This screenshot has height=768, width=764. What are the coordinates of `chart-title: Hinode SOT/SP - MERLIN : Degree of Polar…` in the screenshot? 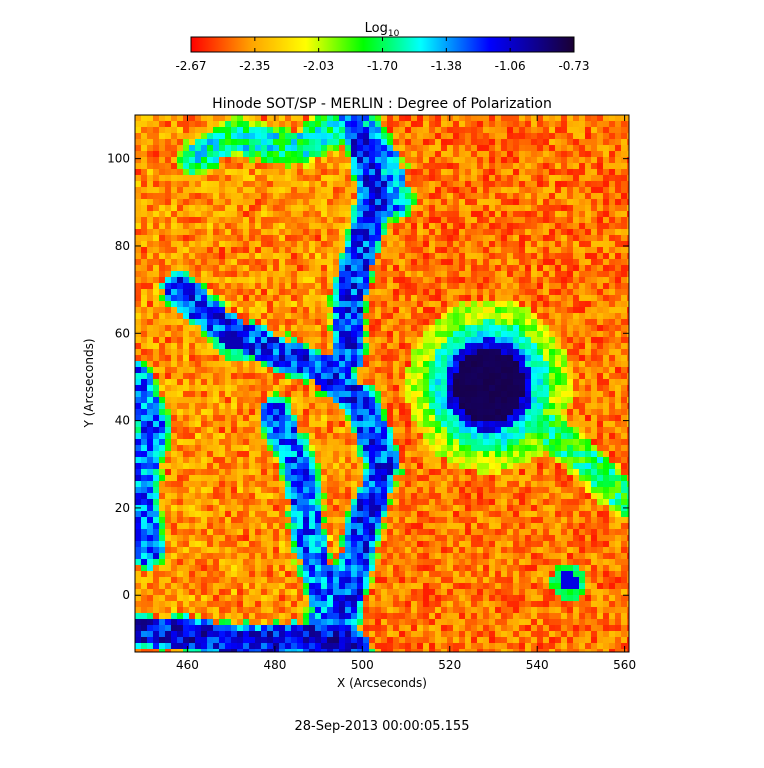 It's located at (382, 104).